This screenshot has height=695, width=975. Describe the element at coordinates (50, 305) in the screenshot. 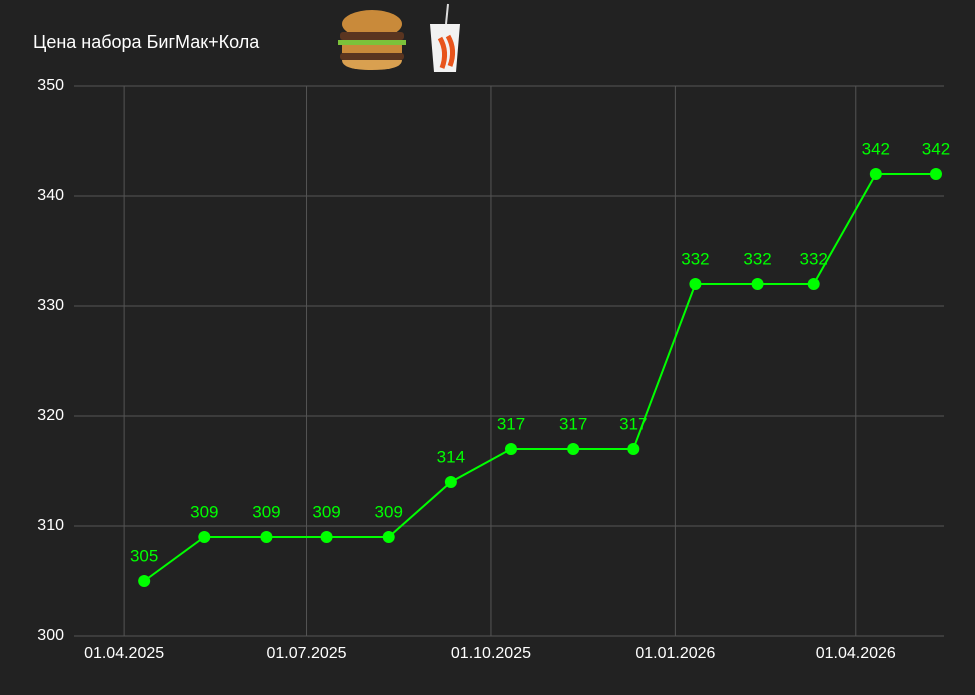

I see `y-tick-label: 330` at that location.